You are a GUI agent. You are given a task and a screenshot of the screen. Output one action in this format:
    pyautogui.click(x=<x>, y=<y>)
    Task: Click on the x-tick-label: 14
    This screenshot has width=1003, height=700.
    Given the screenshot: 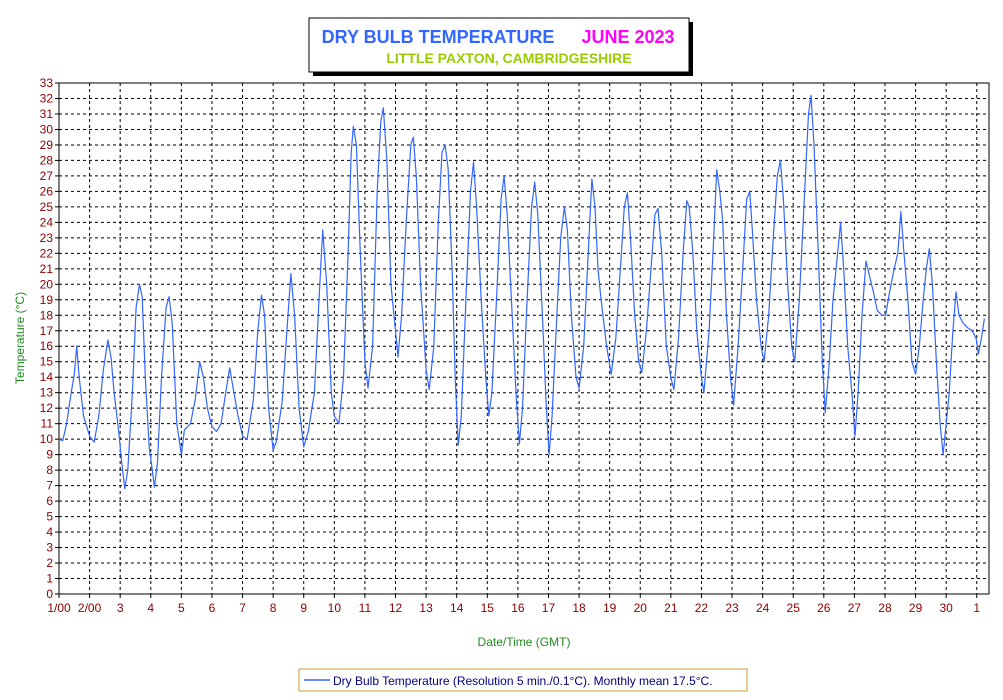 What is the action you would take?
    pyautogui.click(x=457, y=608)
    